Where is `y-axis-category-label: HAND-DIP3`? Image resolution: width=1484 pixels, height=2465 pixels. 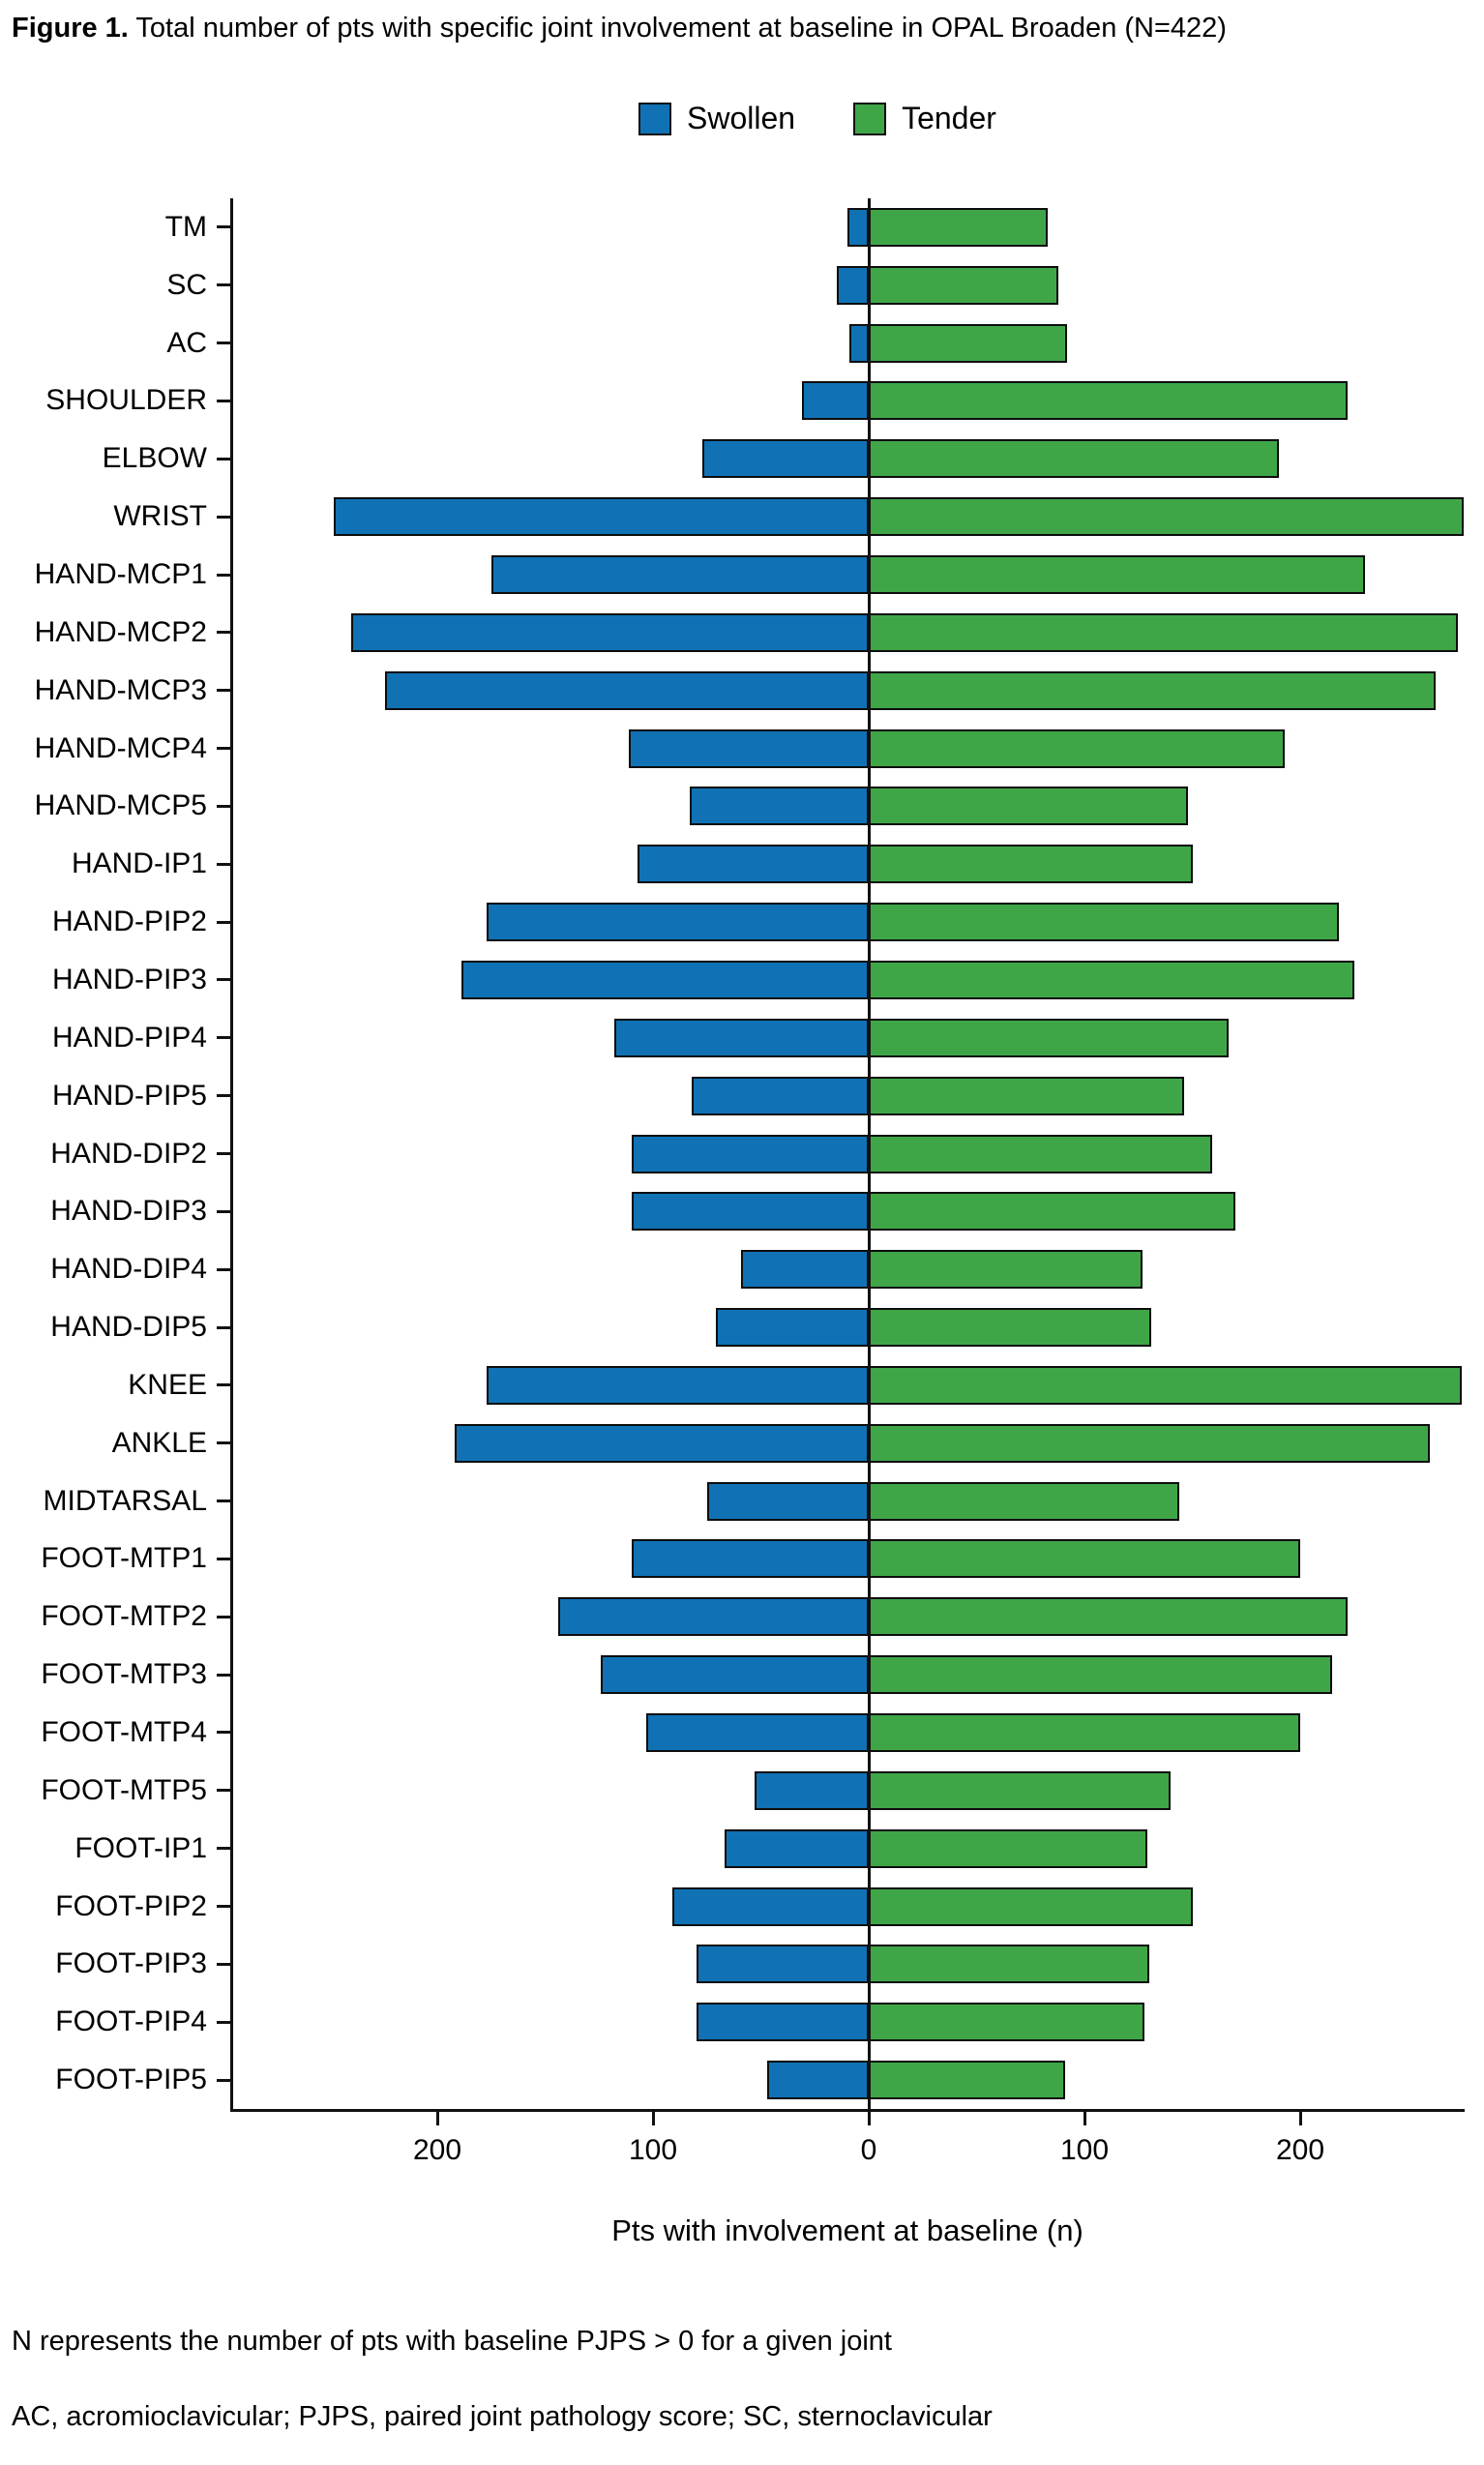 y-axis-category-label: HAND-DIP3 is located at coordinates (128, 1212).